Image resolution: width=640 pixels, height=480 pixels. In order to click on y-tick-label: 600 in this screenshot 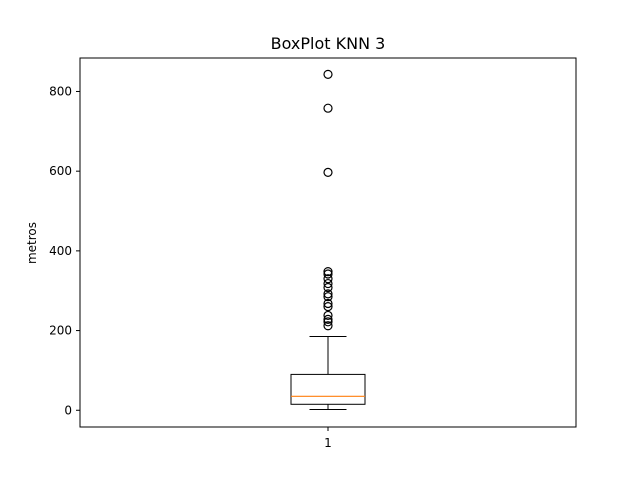, I will do `click(60, 171)`.